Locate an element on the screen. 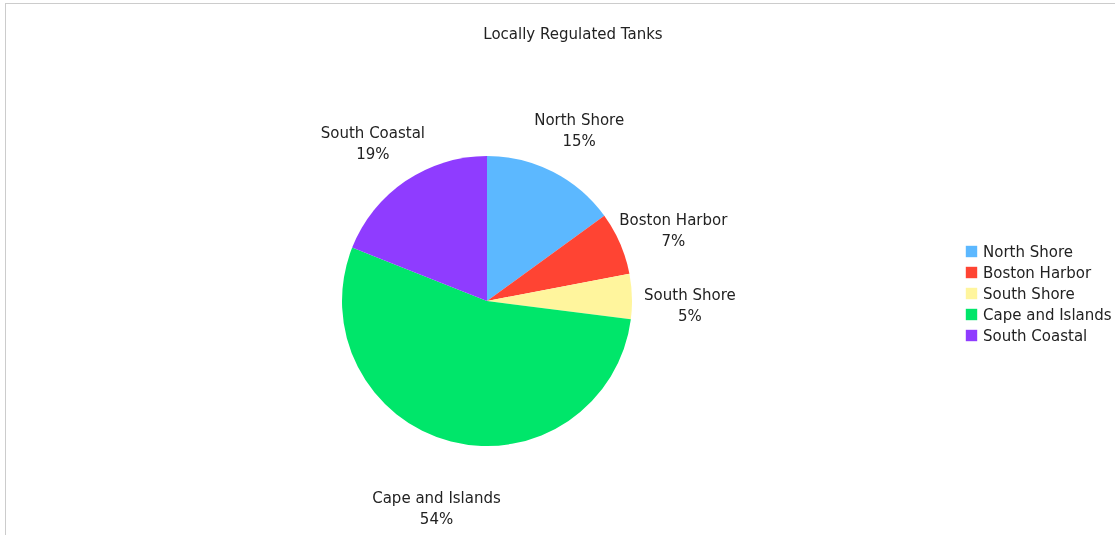  slice-label: North Shore is located at coordinates (579, 120).